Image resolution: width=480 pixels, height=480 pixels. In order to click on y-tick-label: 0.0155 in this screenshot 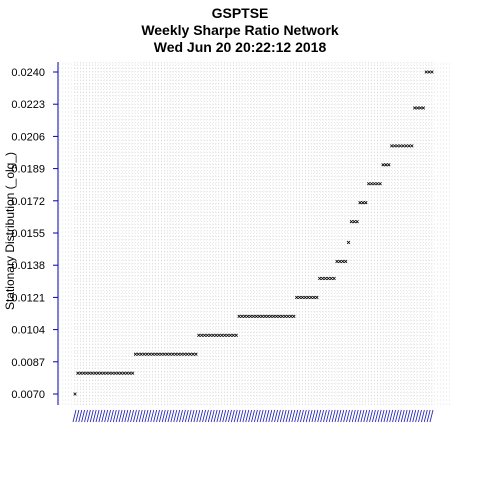, I will do `click(28, 234)`.